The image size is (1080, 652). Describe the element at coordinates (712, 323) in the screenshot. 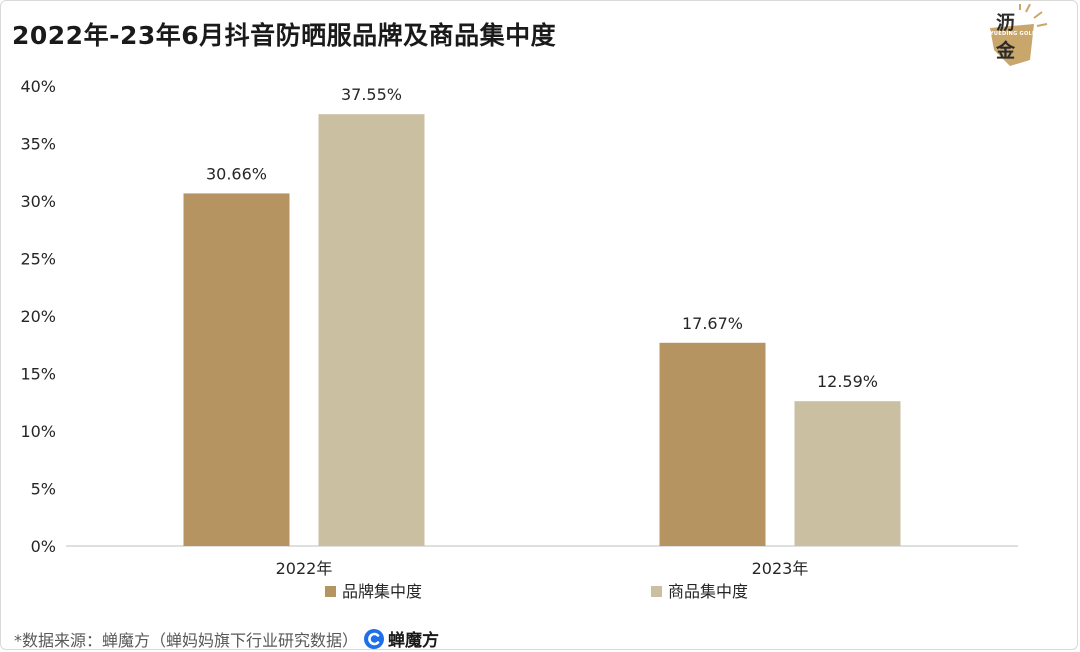

I see `data-label: 17.67%` at that location.